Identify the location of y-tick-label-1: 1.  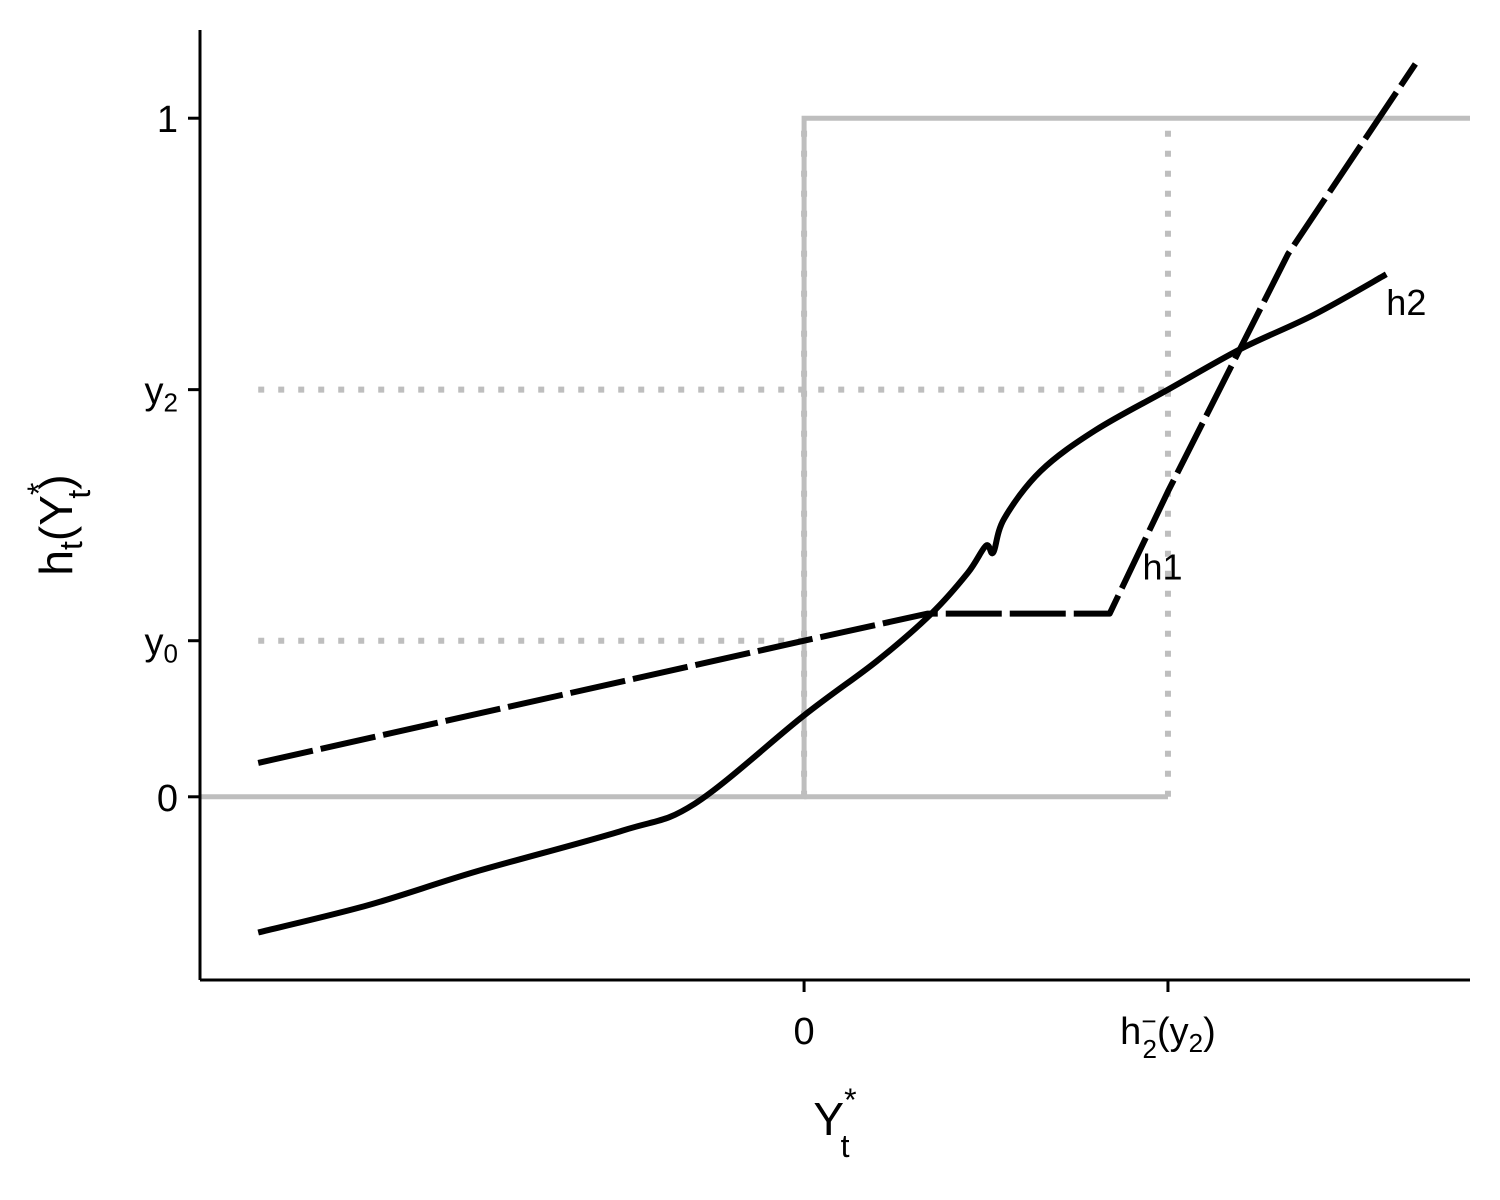
(167, 120).